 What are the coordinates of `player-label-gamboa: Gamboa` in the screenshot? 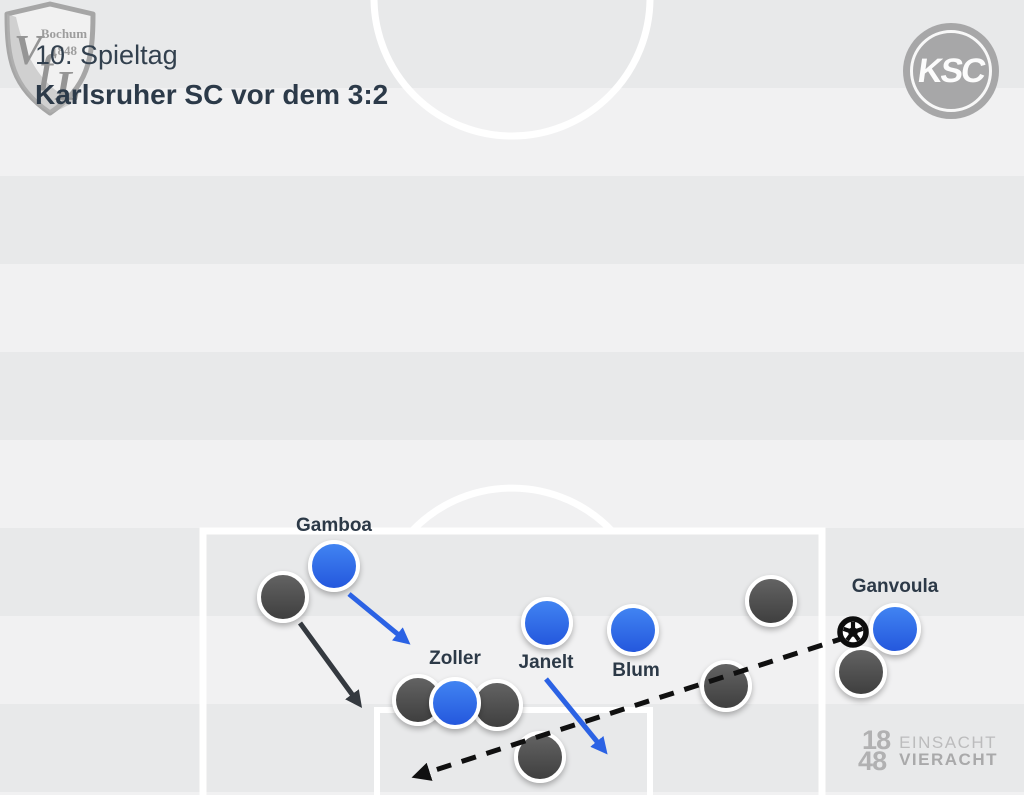 It's located at (334, 525).